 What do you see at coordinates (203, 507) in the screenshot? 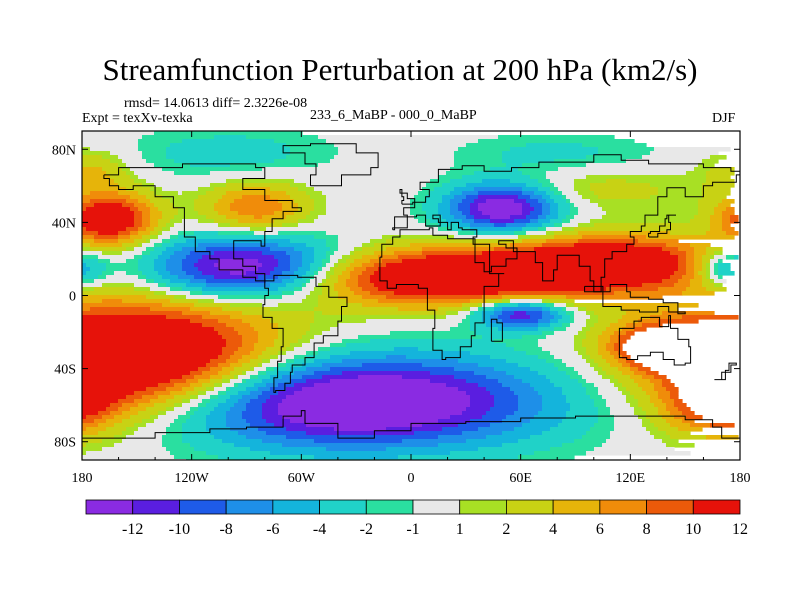
I see `colorbar-swatch` at bounding box center [203, 507].